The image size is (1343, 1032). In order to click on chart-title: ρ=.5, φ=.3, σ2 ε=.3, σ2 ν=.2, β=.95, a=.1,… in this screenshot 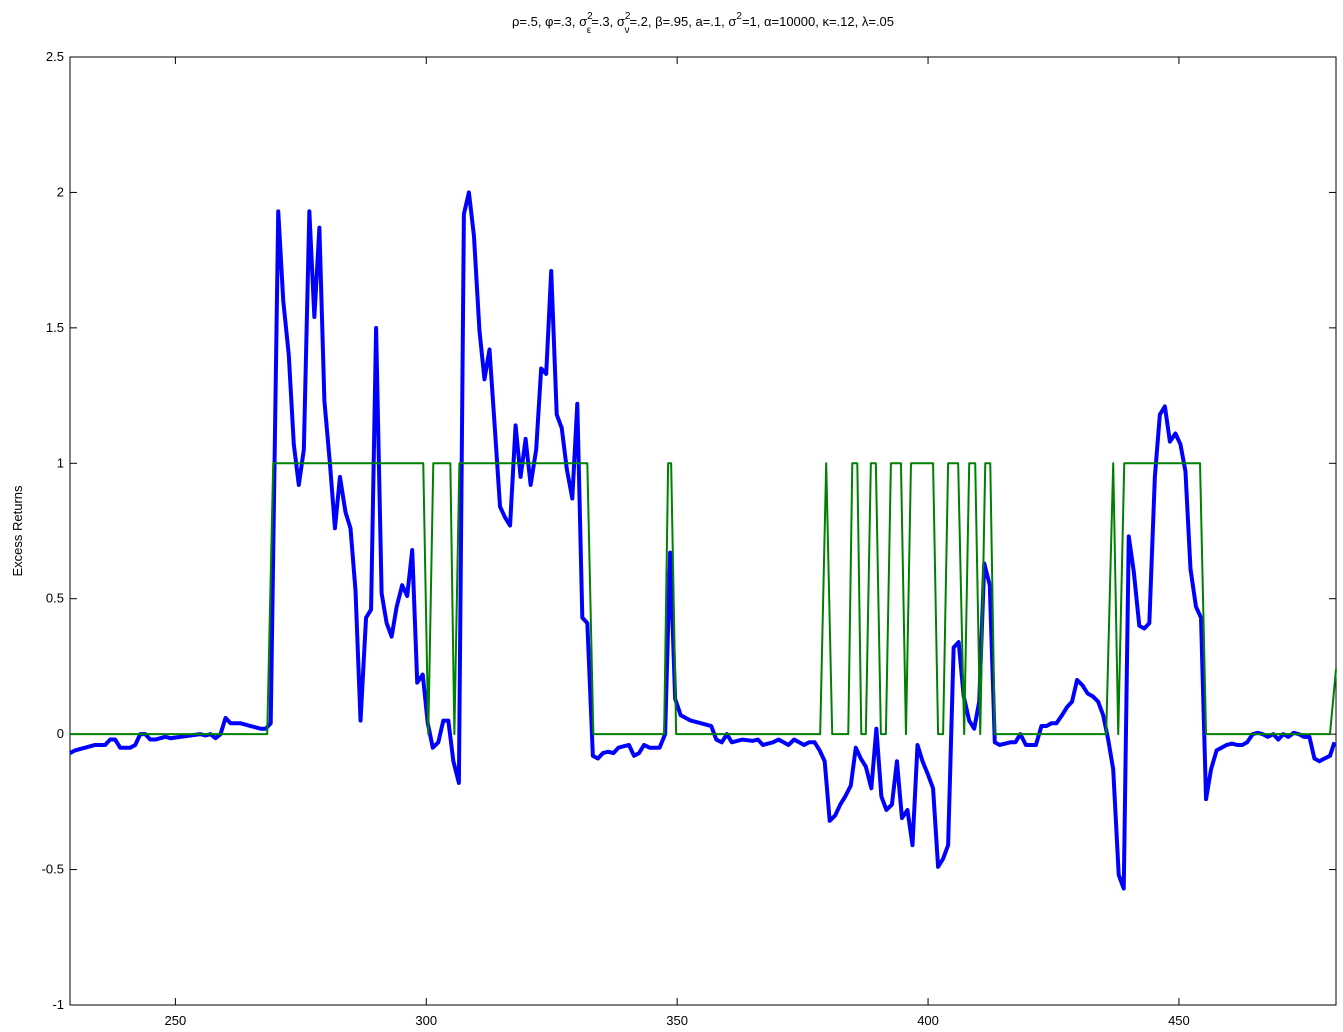, I will do `click(703, 23)`.